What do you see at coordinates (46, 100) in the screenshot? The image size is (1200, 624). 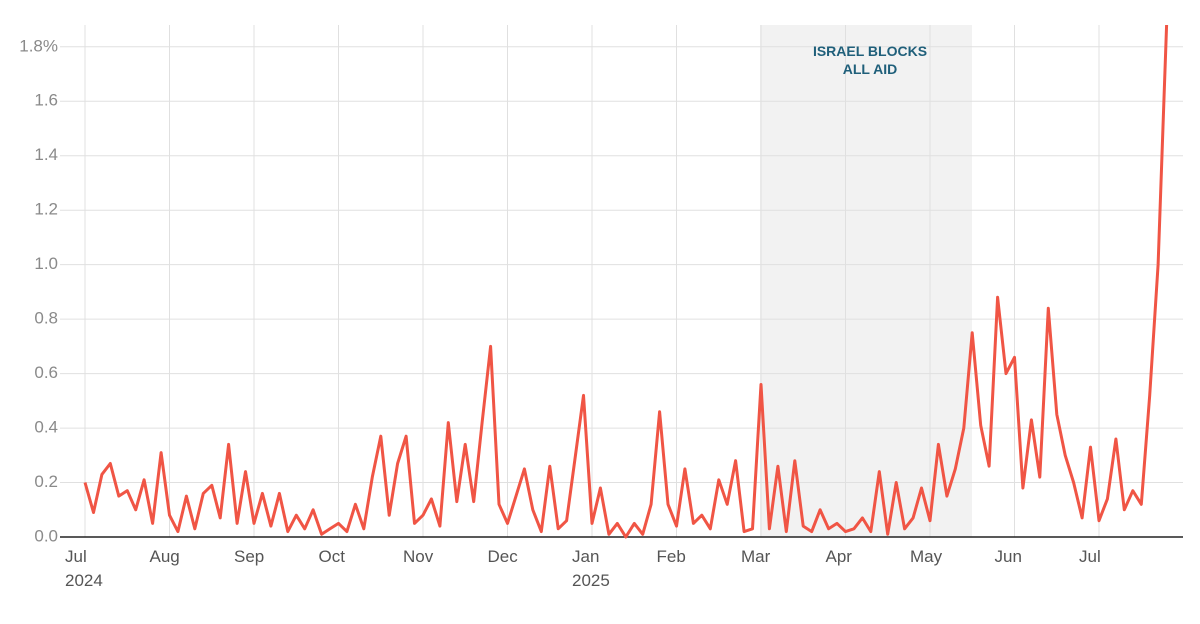 I see `y-tick-label: 1.6` at bounding box center [46, 100].